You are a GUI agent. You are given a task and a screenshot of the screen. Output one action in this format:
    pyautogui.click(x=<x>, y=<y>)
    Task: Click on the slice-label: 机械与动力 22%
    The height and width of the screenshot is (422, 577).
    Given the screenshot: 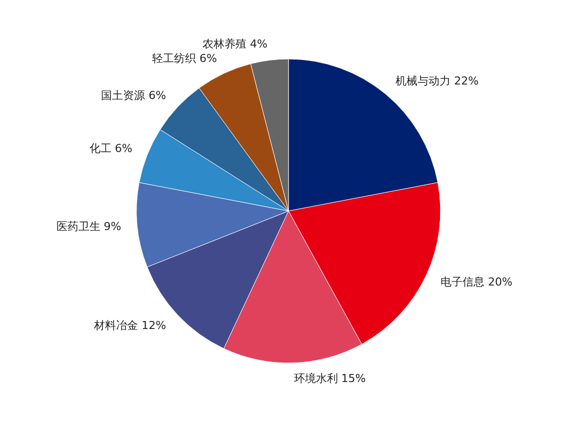 What is the action you would take?
    pyautogui.click(x=437, y=81)
    